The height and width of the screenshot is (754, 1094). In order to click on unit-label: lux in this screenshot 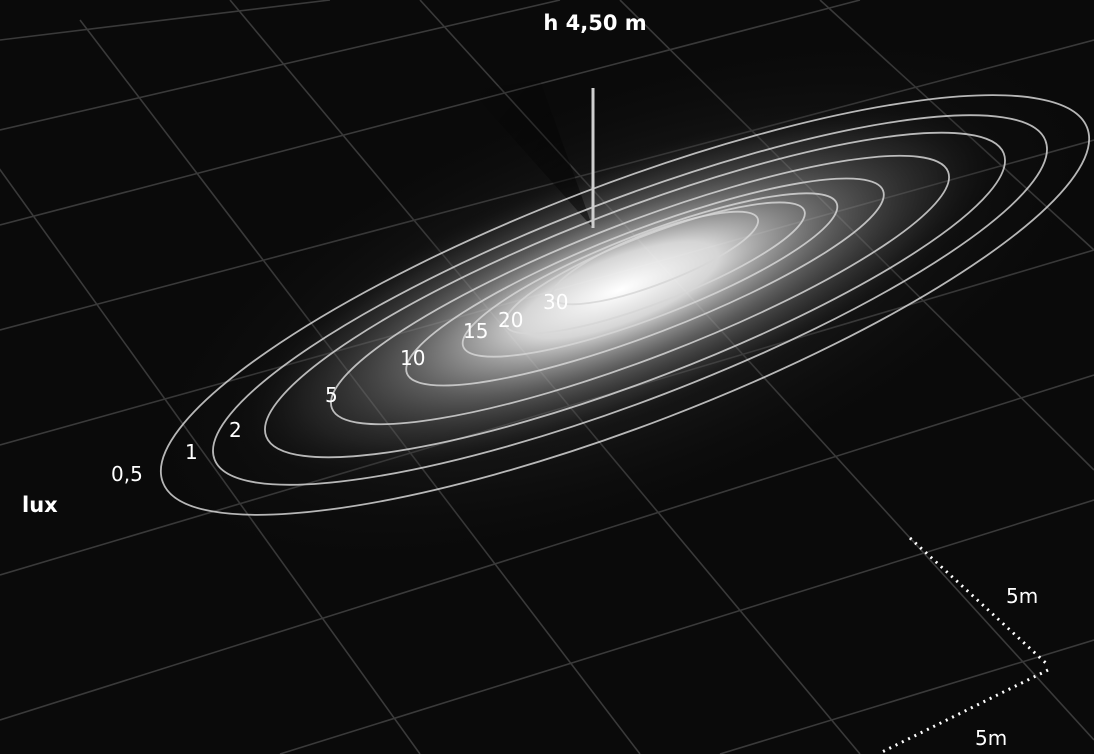, I will do `click(40, 505)`.